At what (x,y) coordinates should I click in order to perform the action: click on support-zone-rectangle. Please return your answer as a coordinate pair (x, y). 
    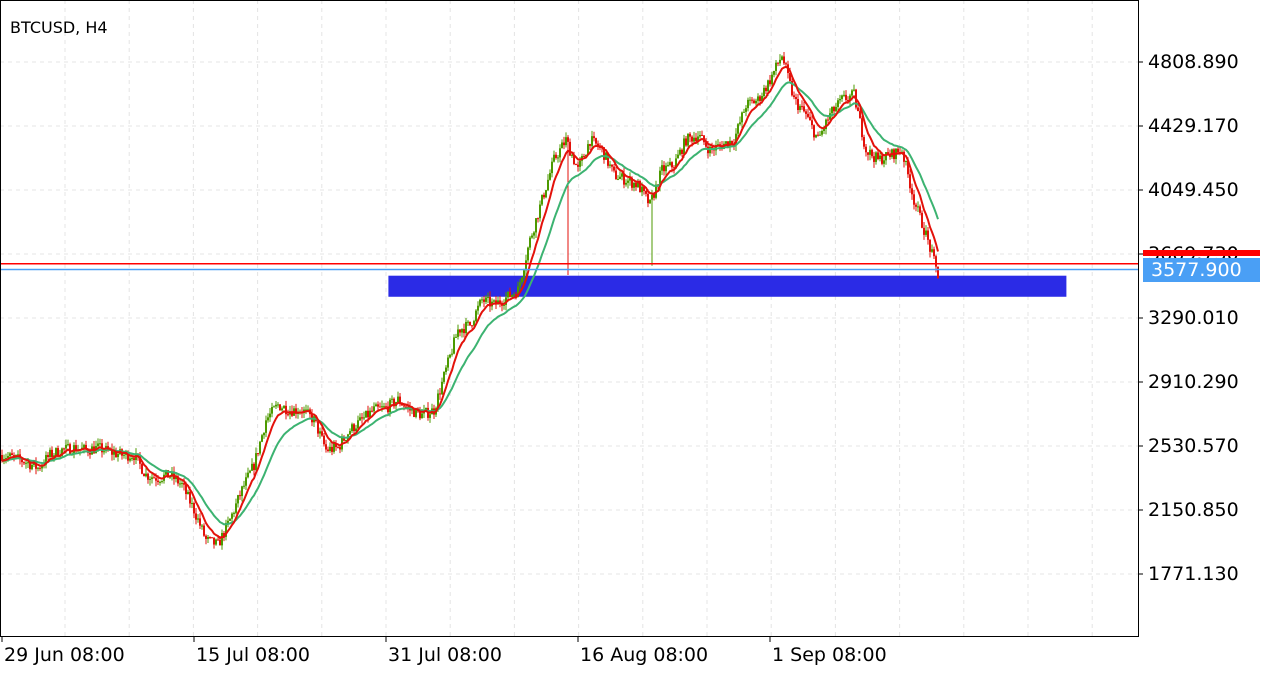
    Looking at the image, I should click on (727, 286).